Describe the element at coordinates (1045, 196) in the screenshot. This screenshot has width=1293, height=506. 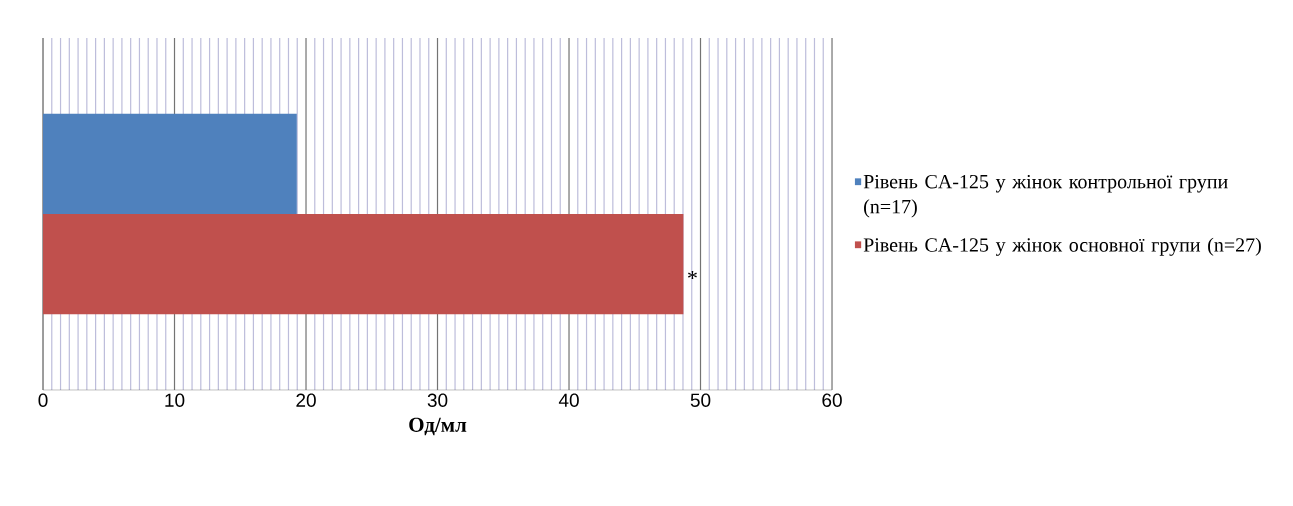
I see `legend-label: Рівень CA-125 у жінок контрольної групи (n=17)` at that location.